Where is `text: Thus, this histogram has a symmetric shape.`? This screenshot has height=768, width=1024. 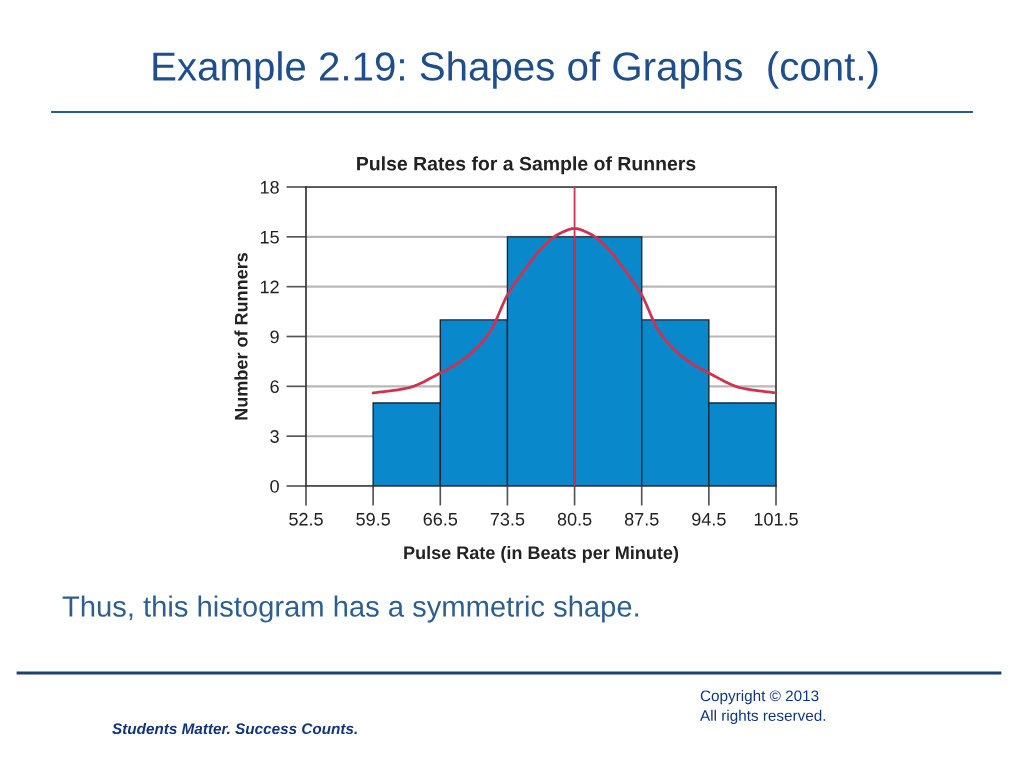
text: Thus, this histogram has a symmetric shape. is located at coordinates (350, 609).